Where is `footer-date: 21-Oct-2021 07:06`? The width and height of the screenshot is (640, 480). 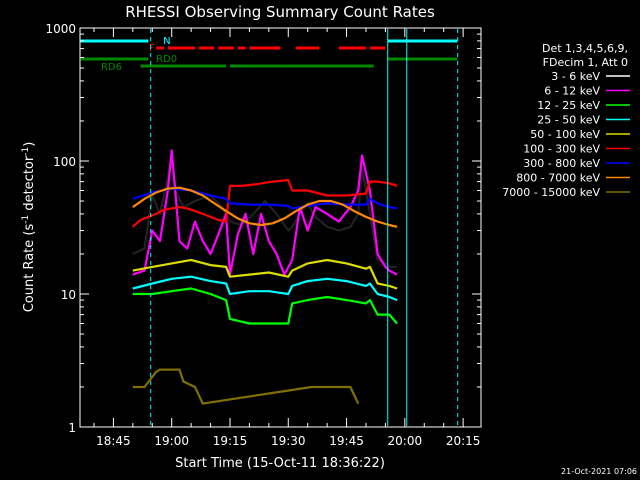 footer-date: 21-Oct-2021 07:06 is located at coordinates (599, 471).